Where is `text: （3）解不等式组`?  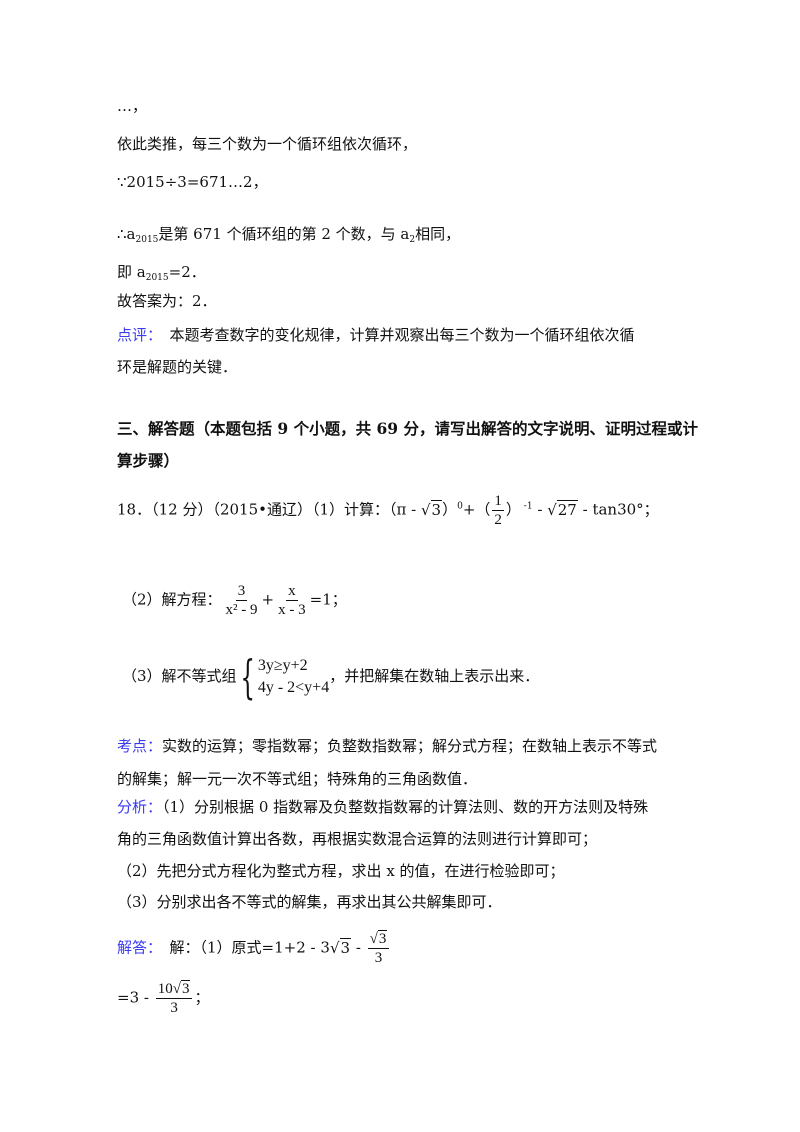 text: （3）解不等式组 is located at coordinates (179, 676).